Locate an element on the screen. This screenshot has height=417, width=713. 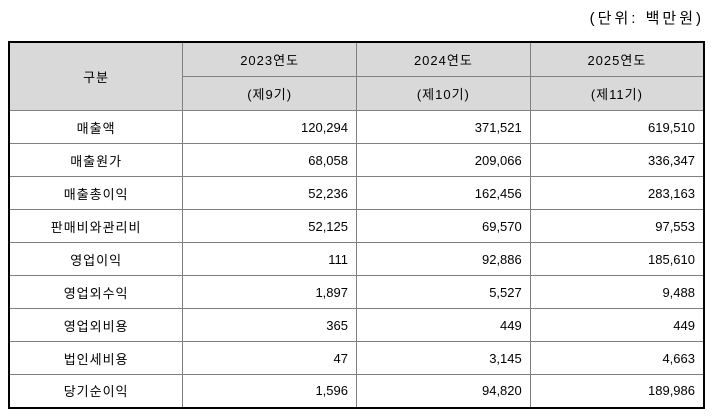
row-label: 당기순이익 is located at coordinates (96, 391).